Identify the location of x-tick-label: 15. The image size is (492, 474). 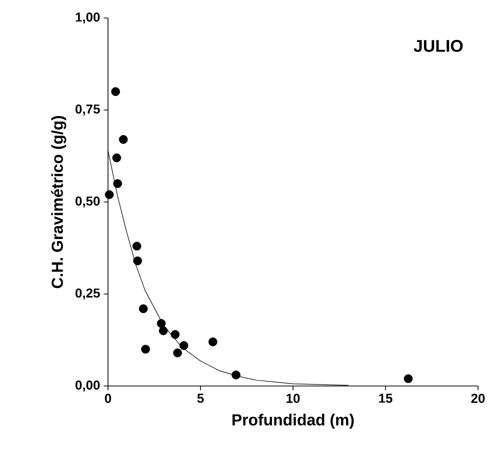
(385, 398).